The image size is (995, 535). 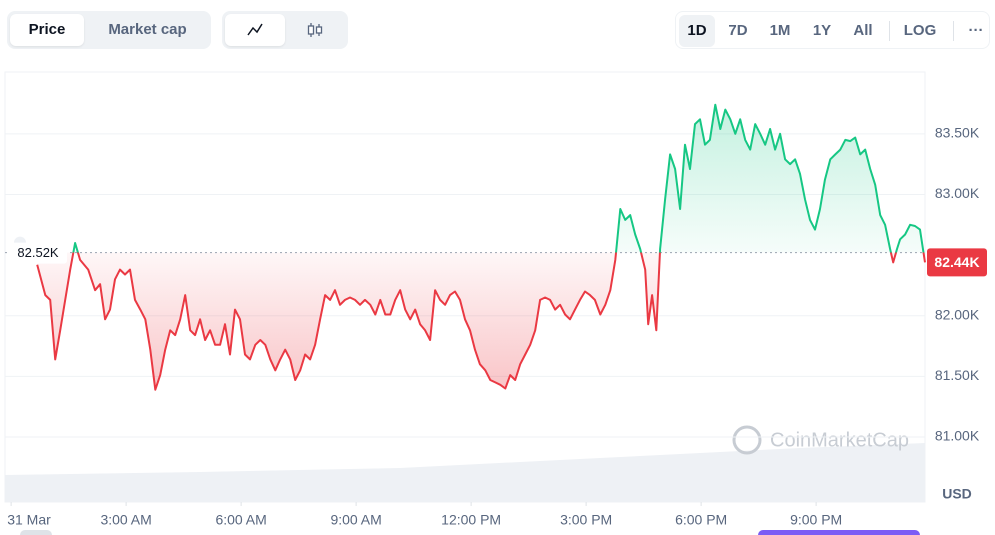 What do you see at coordinates (36, 532) in the screenshot?
I see `scroll-handle` at bounding box center [36, 532].